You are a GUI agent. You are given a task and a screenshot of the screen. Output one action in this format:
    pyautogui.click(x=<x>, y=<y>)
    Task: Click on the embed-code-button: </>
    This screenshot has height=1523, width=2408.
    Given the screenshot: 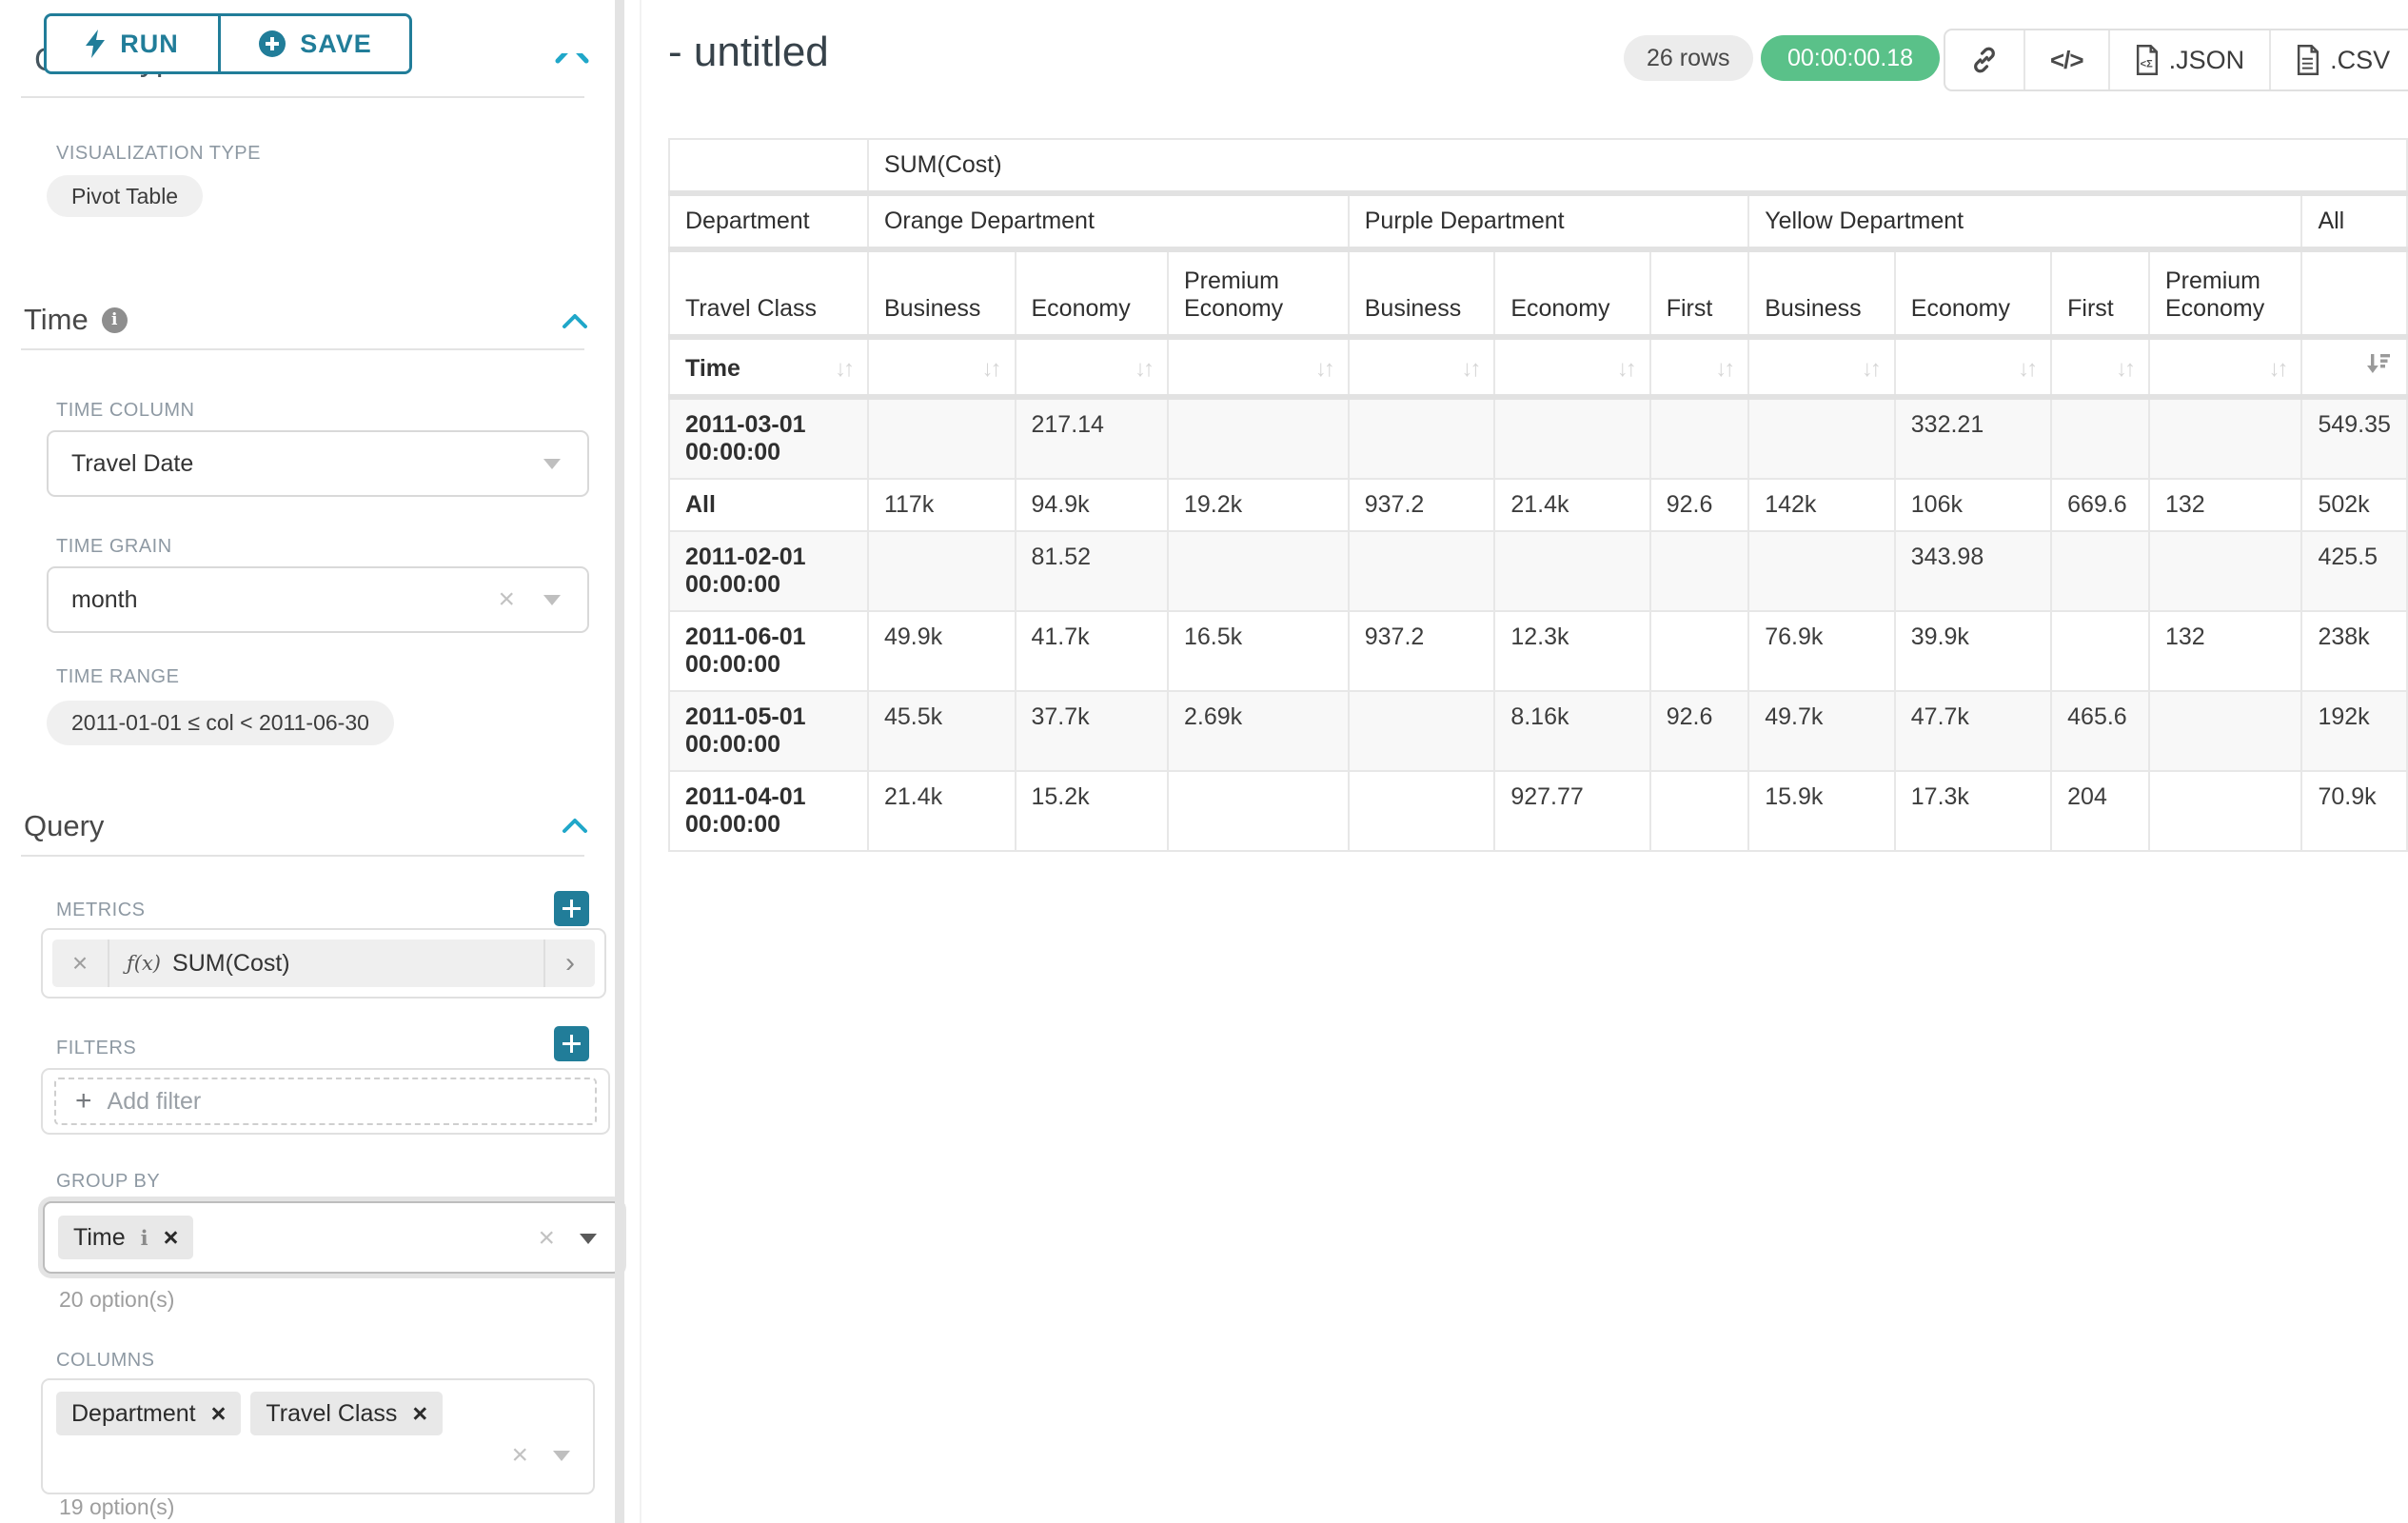 What is the action you would take?
    pyautogui.click(x=2067, y=60)
    